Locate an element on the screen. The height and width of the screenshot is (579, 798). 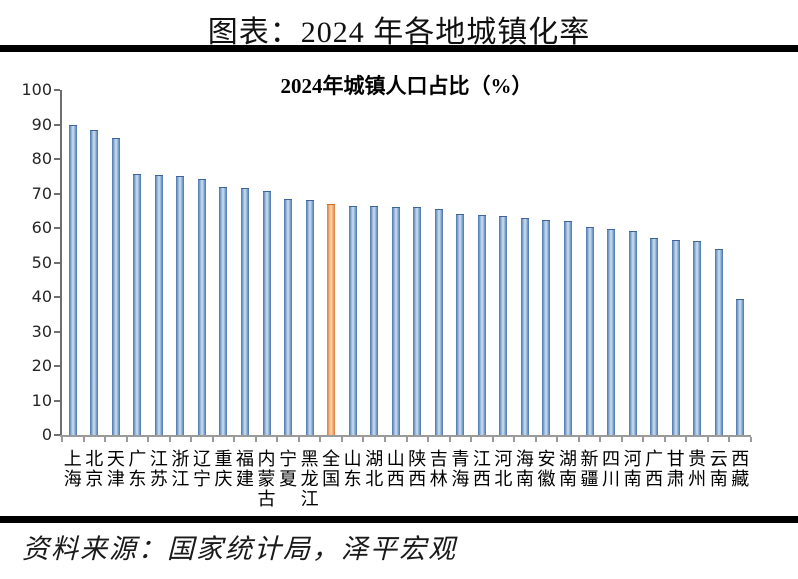
bar-广西 is located at coordinates (654, 336).